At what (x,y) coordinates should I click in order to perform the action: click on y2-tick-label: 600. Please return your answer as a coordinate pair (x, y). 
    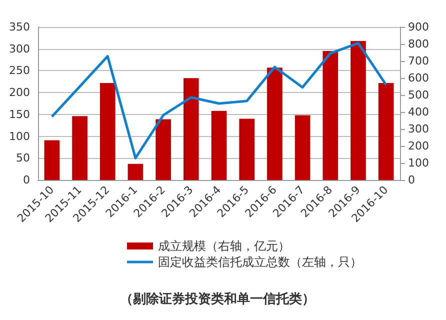
    Looking at the image, I should click on (418, 78).